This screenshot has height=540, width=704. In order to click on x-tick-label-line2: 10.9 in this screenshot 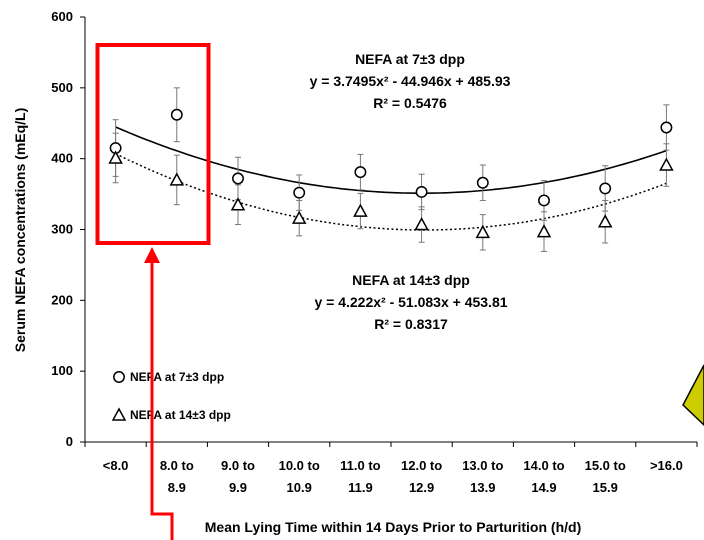, I will do `click(299, 487)`.